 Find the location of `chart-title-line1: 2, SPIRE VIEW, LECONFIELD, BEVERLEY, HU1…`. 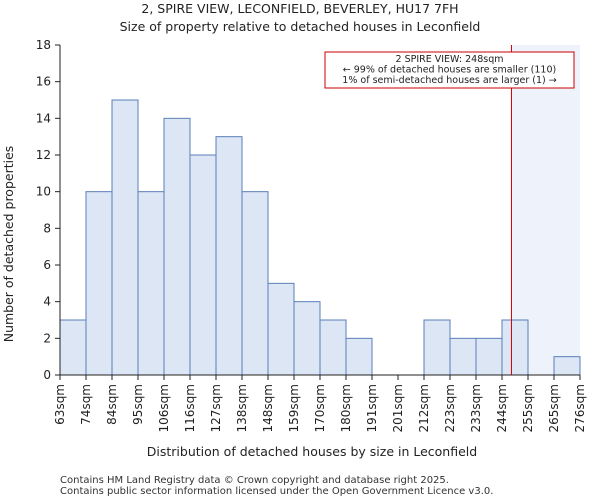

chart-title-line1: 2, SPIRE VIEW, LECONFIELD, BEVERLEY, HU1… is located at coordinates (299, 8).